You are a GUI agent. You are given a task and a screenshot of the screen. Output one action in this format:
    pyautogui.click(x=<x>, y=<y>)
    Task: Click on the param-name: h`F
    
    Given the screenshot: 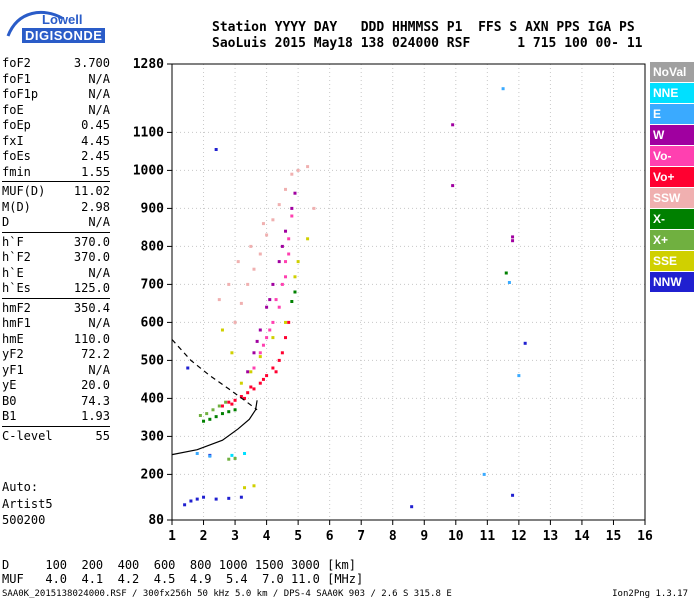 What is the action you would take?
    pyautogui.click(x=13, y=241)
    